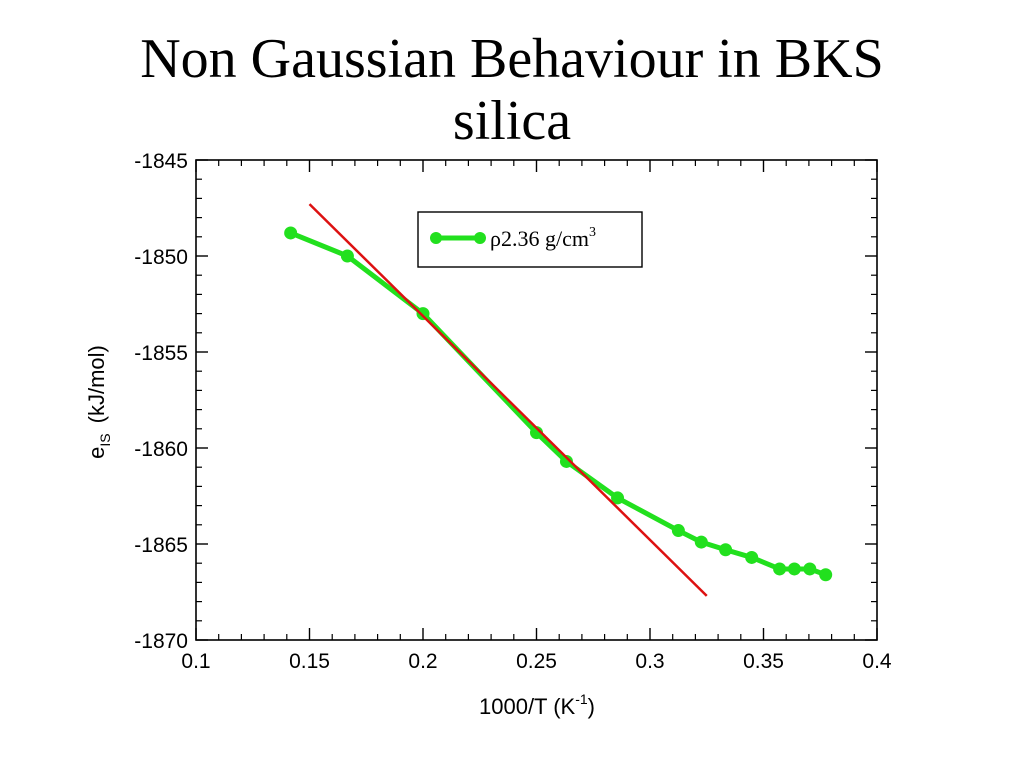 The width and height of the screenshot is (1024, 768). Describe the element at coordinates (161, 161) in the screenshot. I see `y-tick-label: -1845` at that location.